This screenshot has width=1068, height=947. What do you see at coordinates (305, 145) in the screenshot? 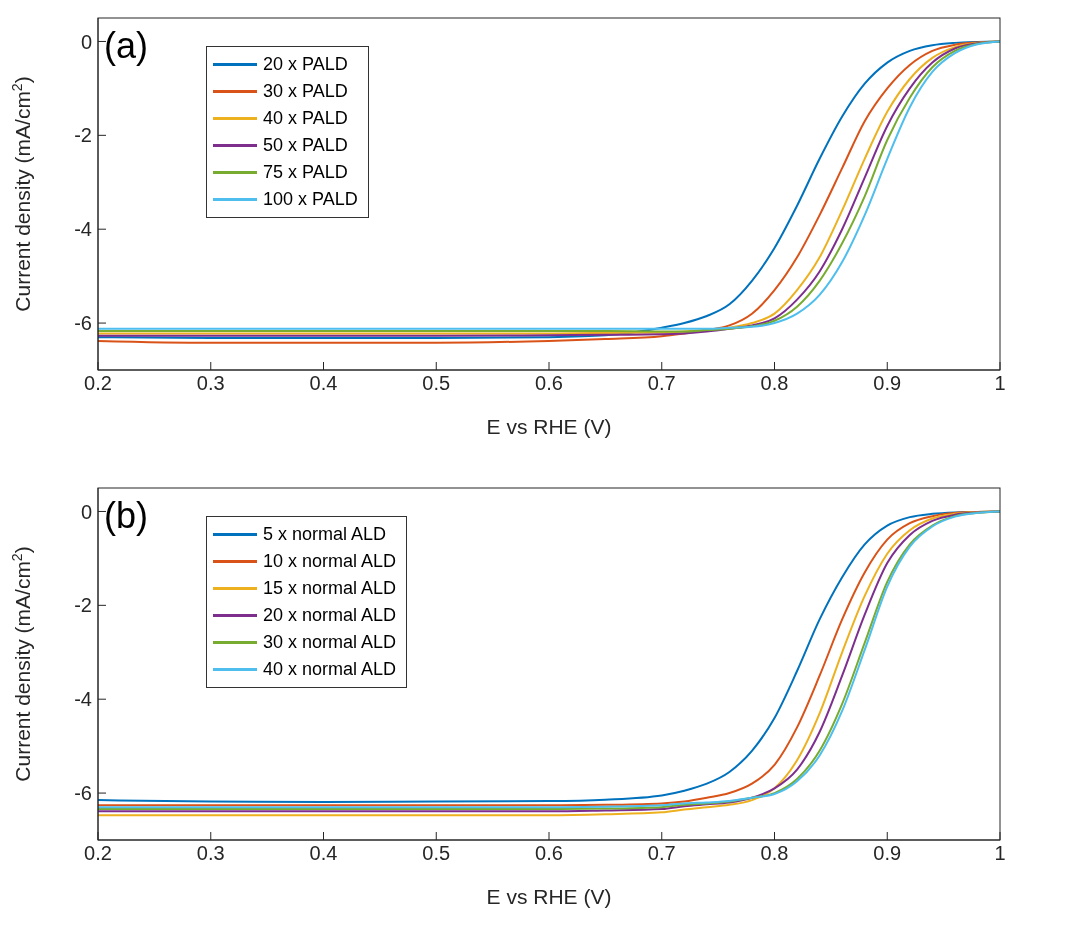
I see `legend-label: 50 x PALD` at bounding box center [305, 145].